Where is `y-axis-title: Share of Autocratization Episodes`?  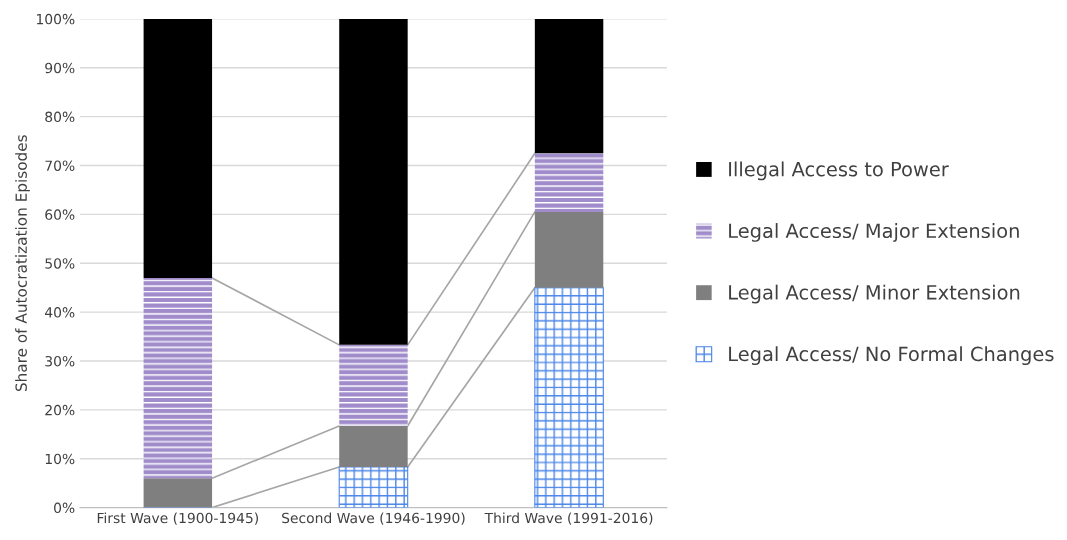 y-axis-title: Share of Autocratization Episodes is located at coordinates (22, 263).